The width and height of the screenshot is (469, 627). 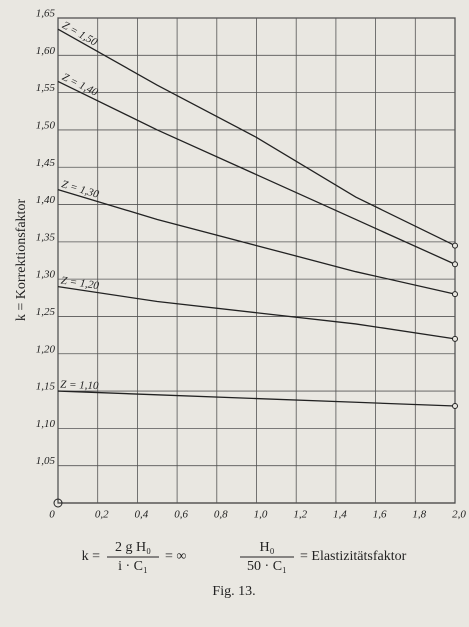 I want to click on x-tick-label: 0,6, so click(x=181, y=515).